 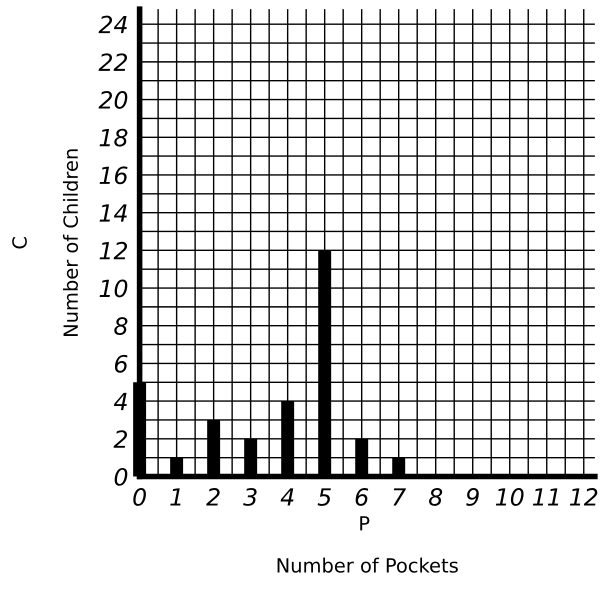 I want to click on y-tick-label: 22, so click(x=113, y=62).